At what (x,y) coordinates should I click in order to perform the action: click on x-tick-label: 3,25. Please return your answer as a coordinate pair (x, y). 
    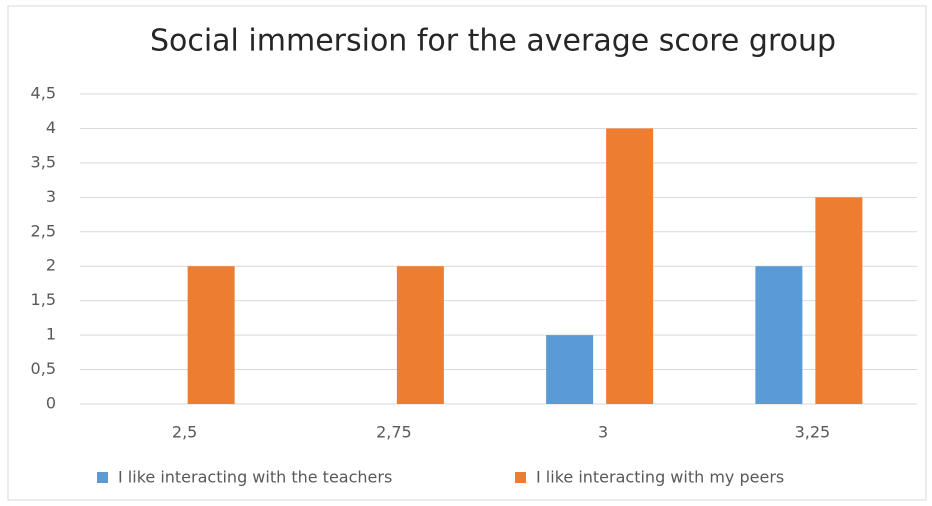
    Looking at the image, I should click on (813, 432).